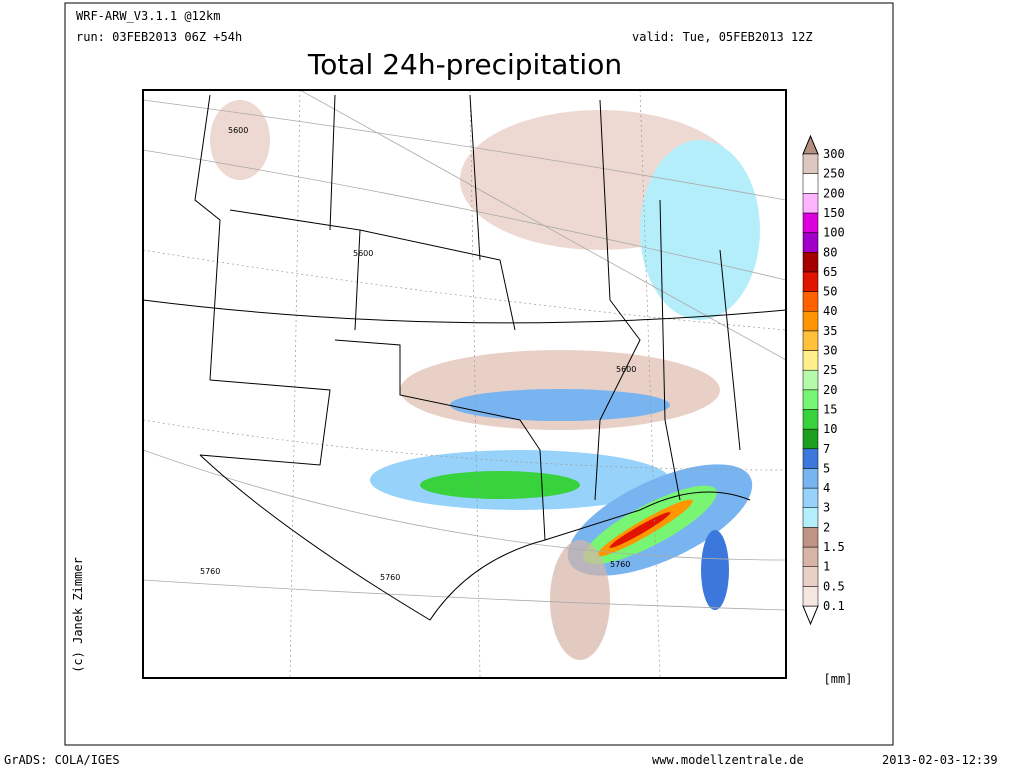  I want to click on colorbar-label: 200, so click(834, 193).